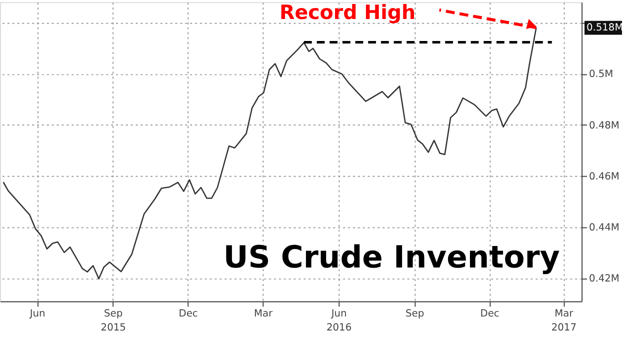 The width and height of the screenshot is (624, 345). I want to click on x-tick-label: Mar 2017, so click(563, 321).